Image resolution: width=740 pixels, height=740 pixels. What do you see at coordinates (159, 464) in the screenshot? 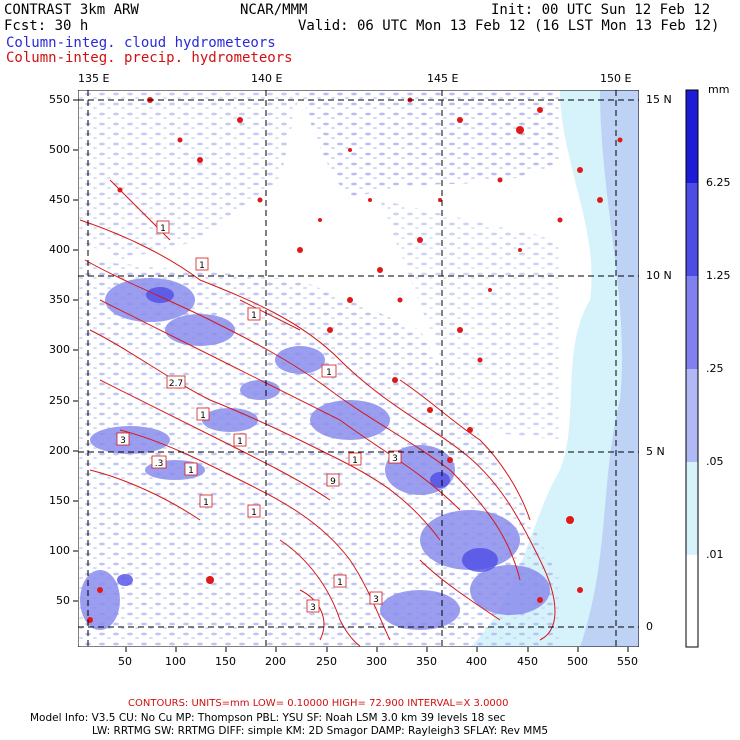
I see `svg-text: .3` at bounding box center [159, 464].